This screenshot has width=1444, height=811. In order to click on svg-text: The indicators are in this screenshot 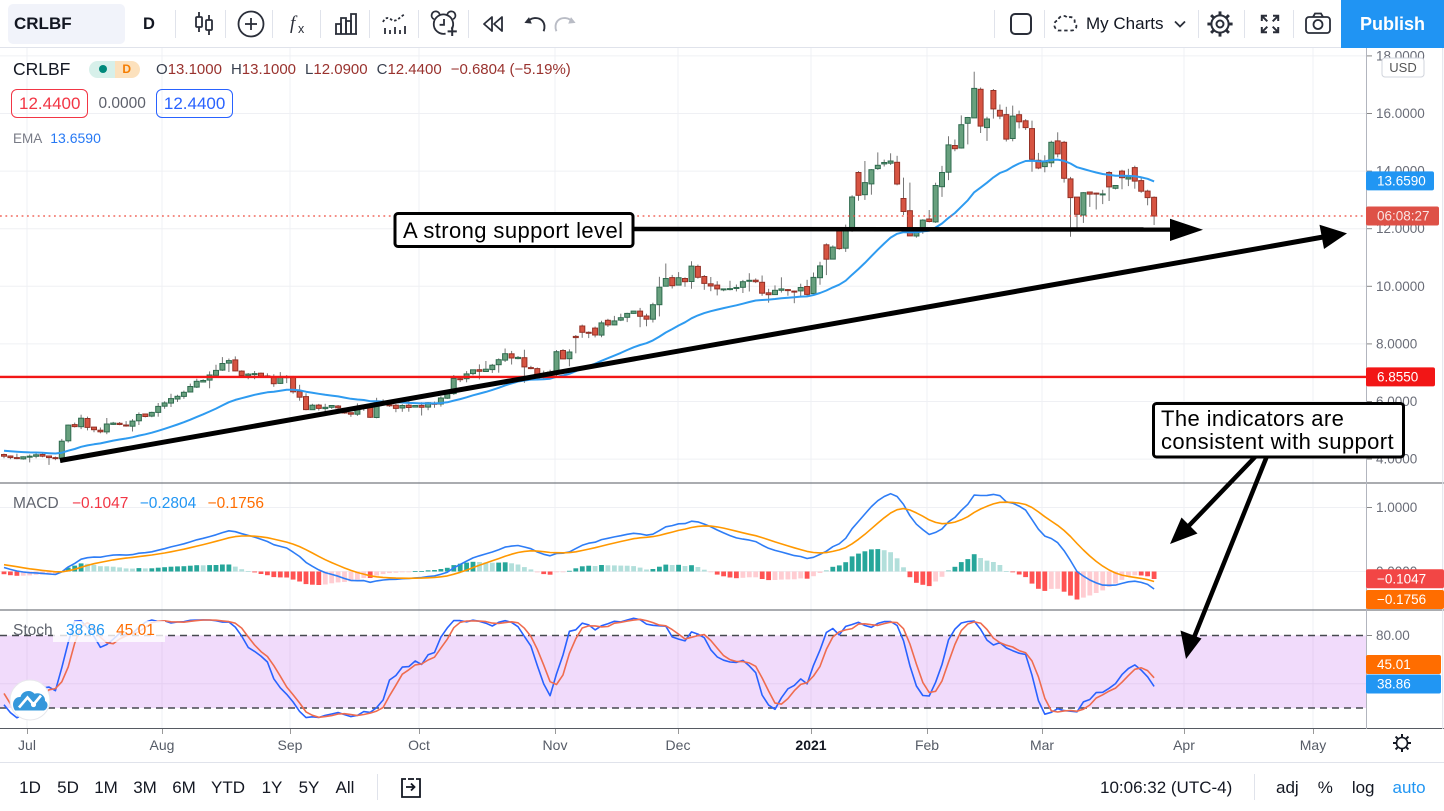, I will do `click(1252, 418)`.